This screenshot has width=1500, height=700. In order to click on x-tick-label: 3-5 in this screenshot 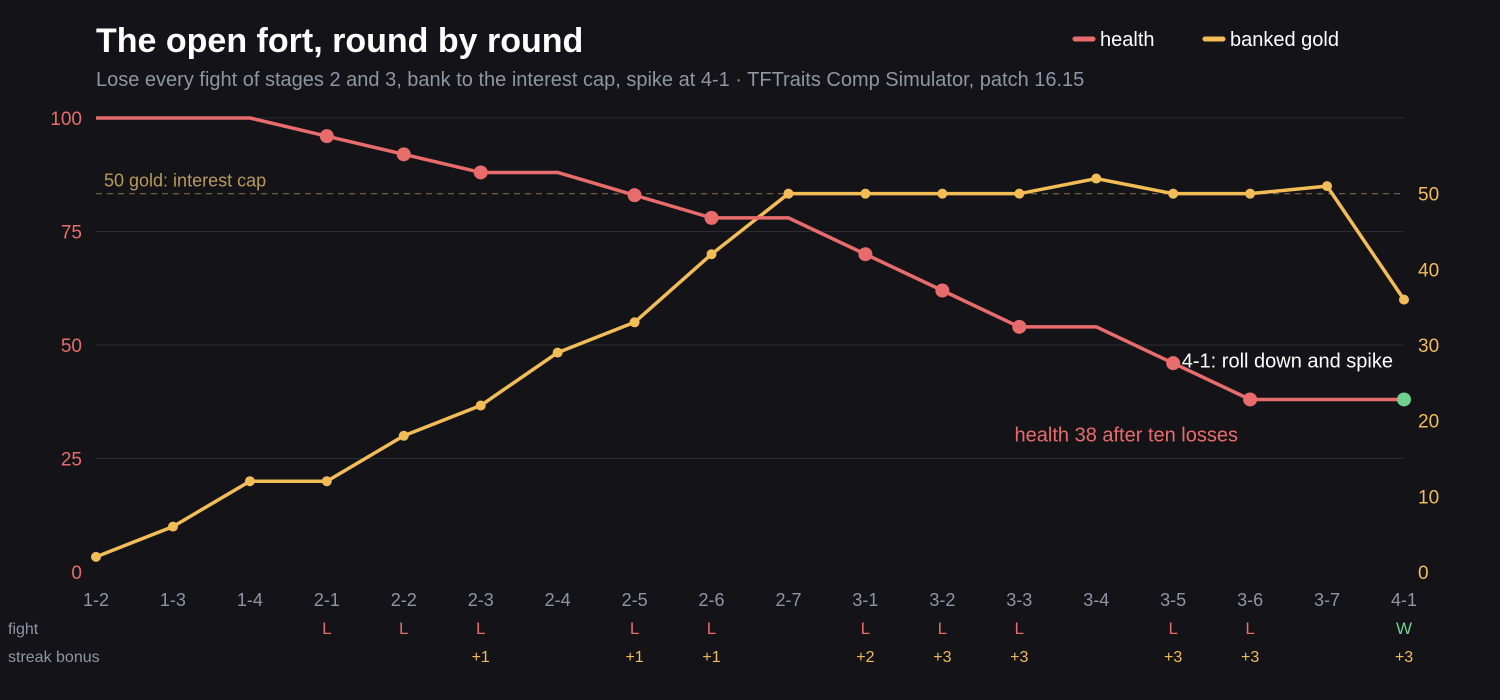, I will do `click(1173, 600)`.